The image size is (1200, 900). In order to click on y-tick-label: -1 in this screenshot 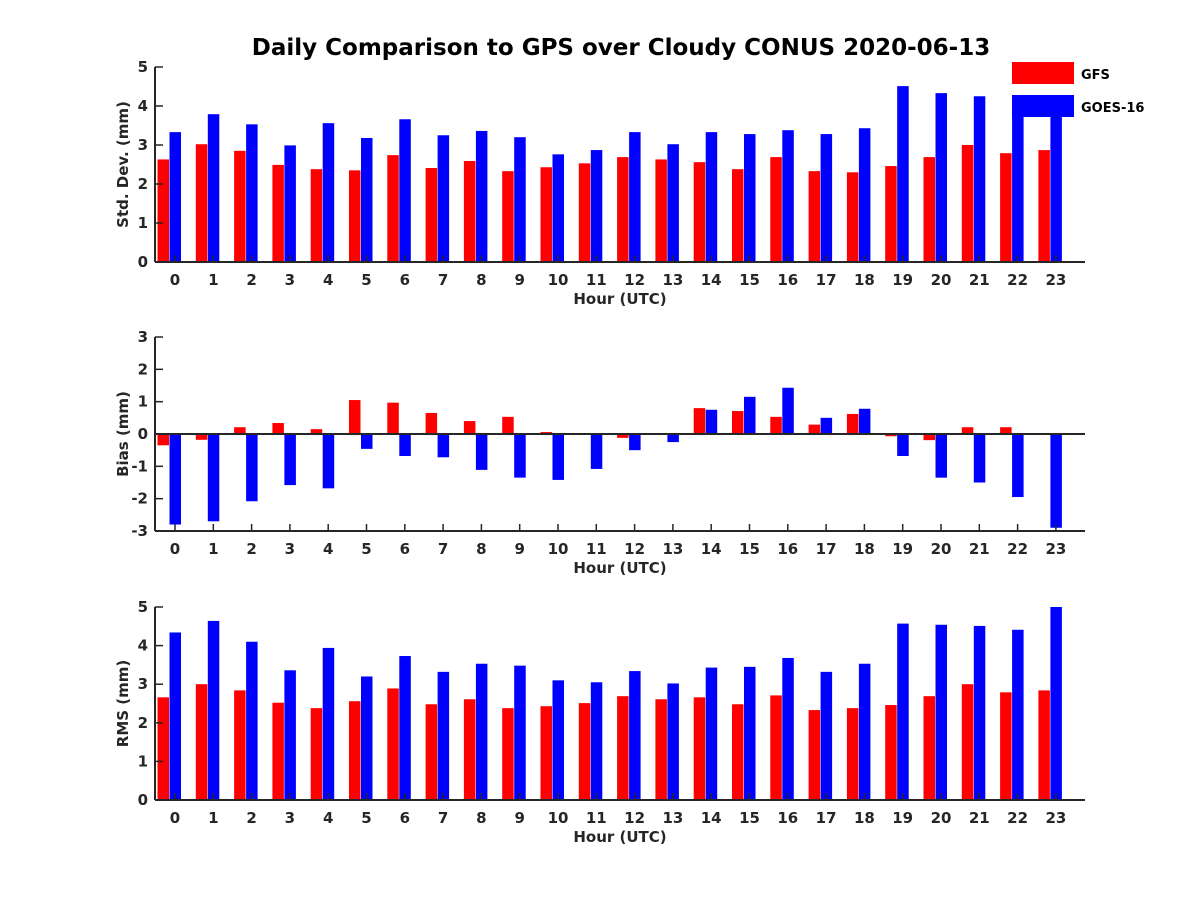, I will do `click(139, 466)`.